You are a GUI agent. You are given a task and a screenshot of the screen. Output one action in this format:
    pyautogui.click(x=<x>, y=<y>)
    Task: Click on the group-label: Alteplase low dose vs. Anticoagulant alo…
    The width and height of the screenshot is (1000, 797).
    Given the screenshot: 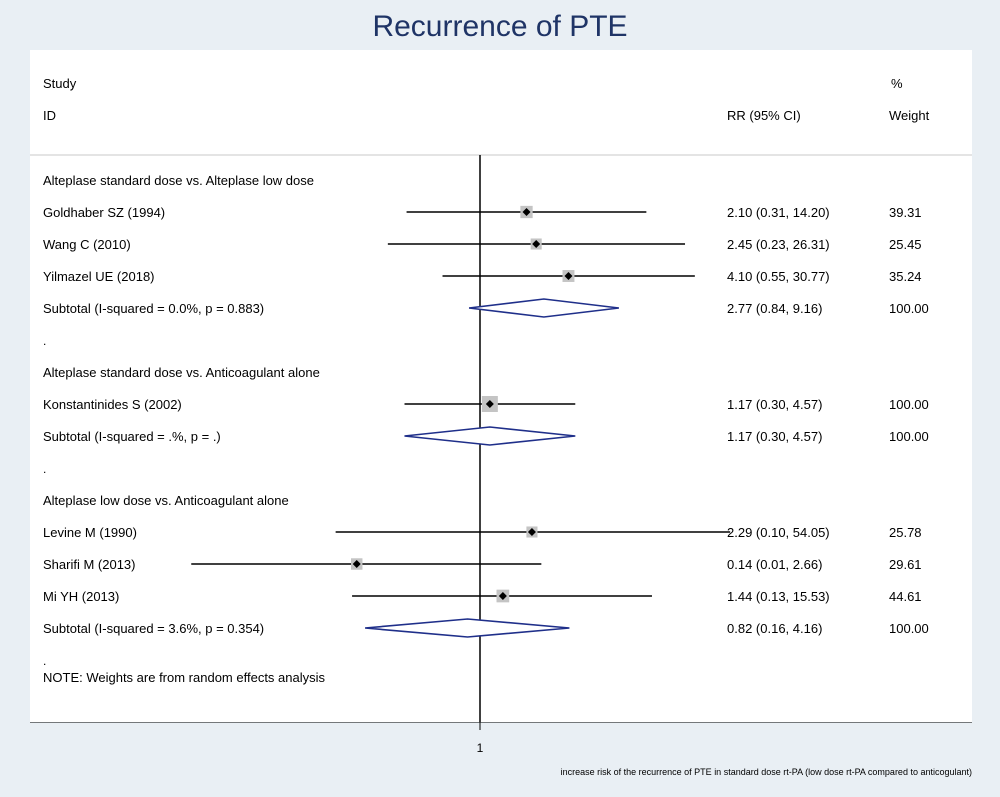 What is the action you would take?
    pyautogui.click(x=166, y=500)
    